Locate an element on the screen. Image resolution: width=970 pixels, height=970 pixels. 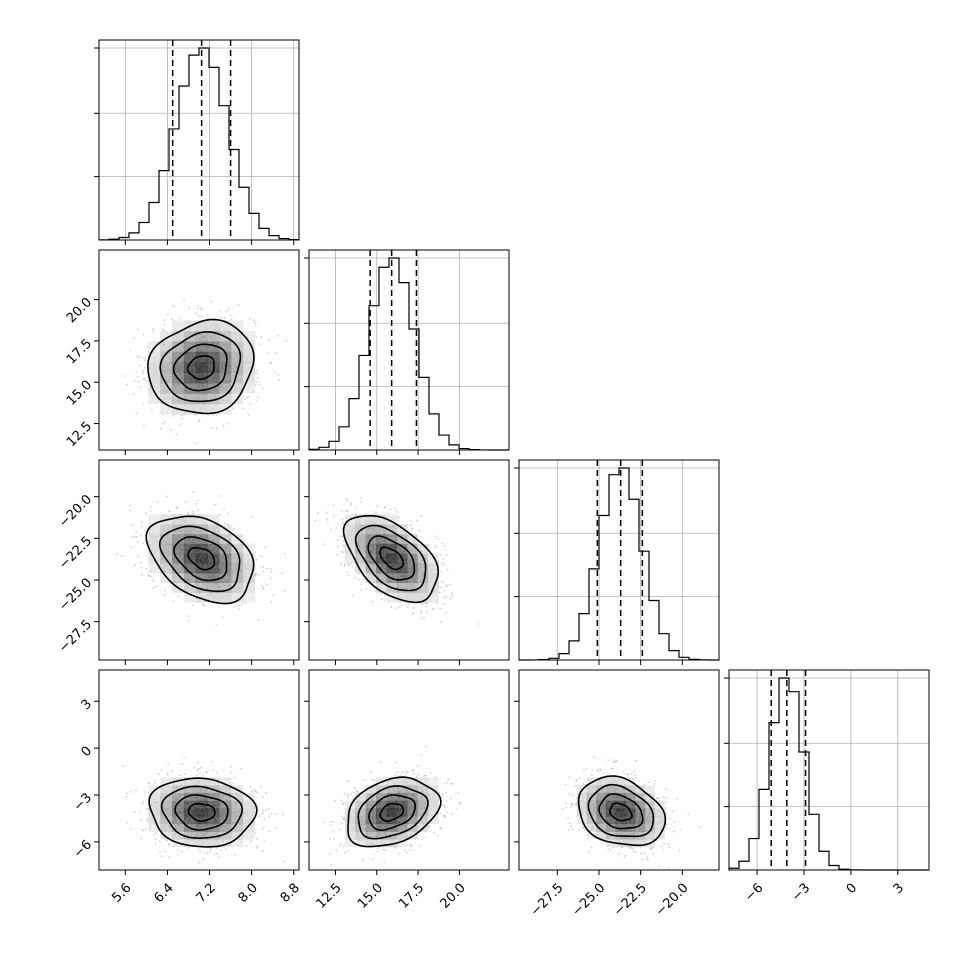
panel-background is located at coordinates (409, 350).